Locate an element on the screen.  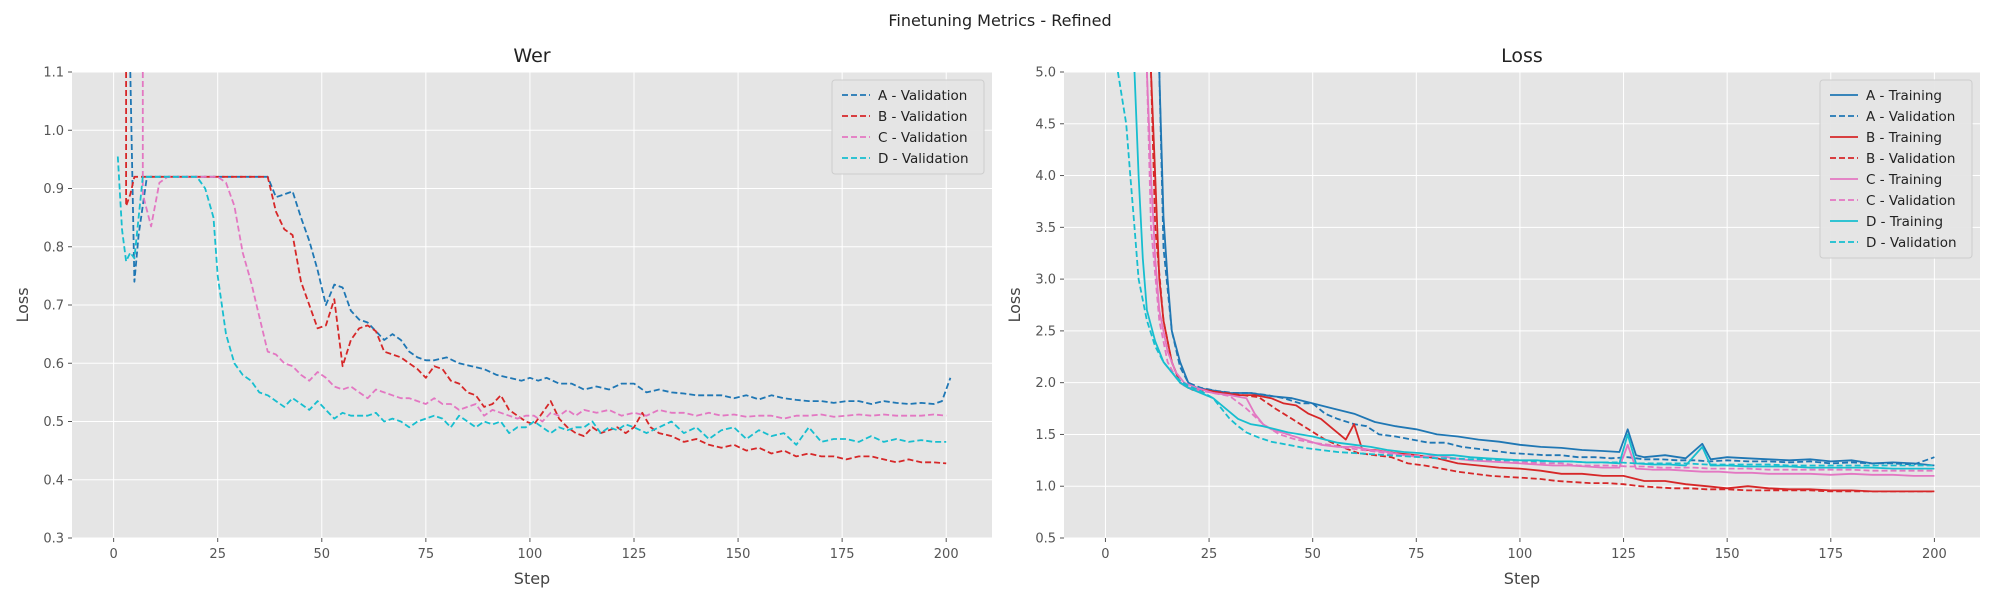
loss-ytick-label: 3.0 is located at coordinates (1045, 280).